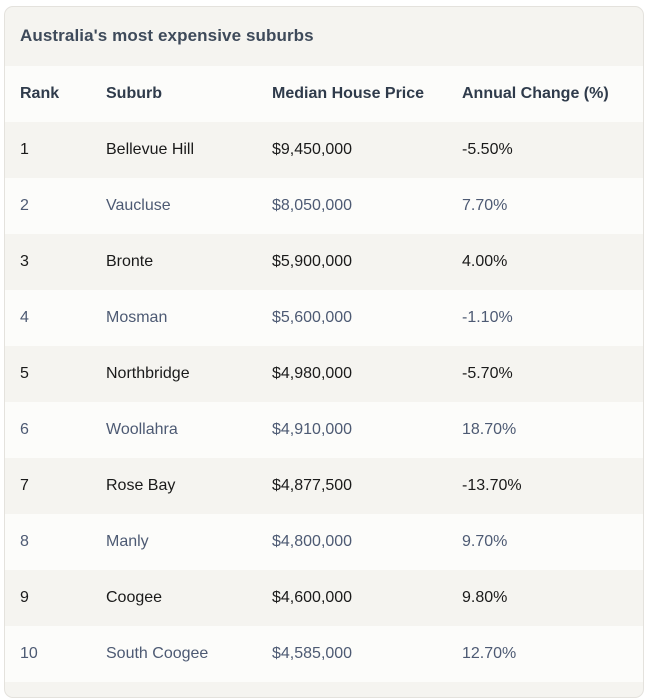 This screenshot has height=698, width=649. Describe the element at coordinates (489, 429) in the screenshot. I see `change-cell: 18.70%` at that location.